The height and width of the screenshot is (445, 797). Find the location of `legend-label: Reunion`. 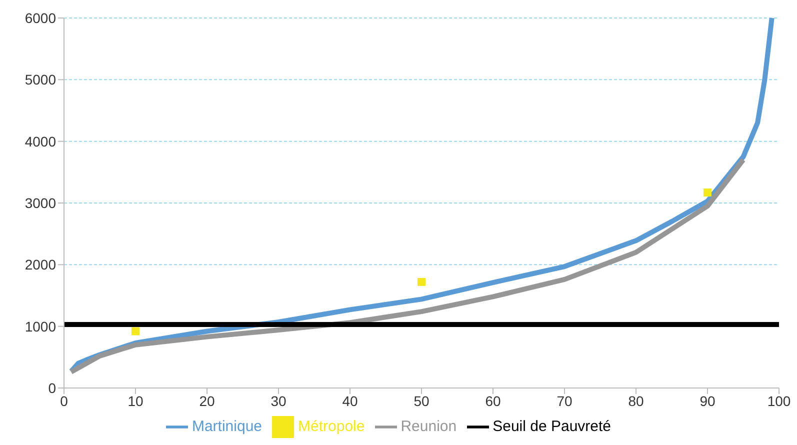

legend-label: Reunion is located at coordinates (428, 426).